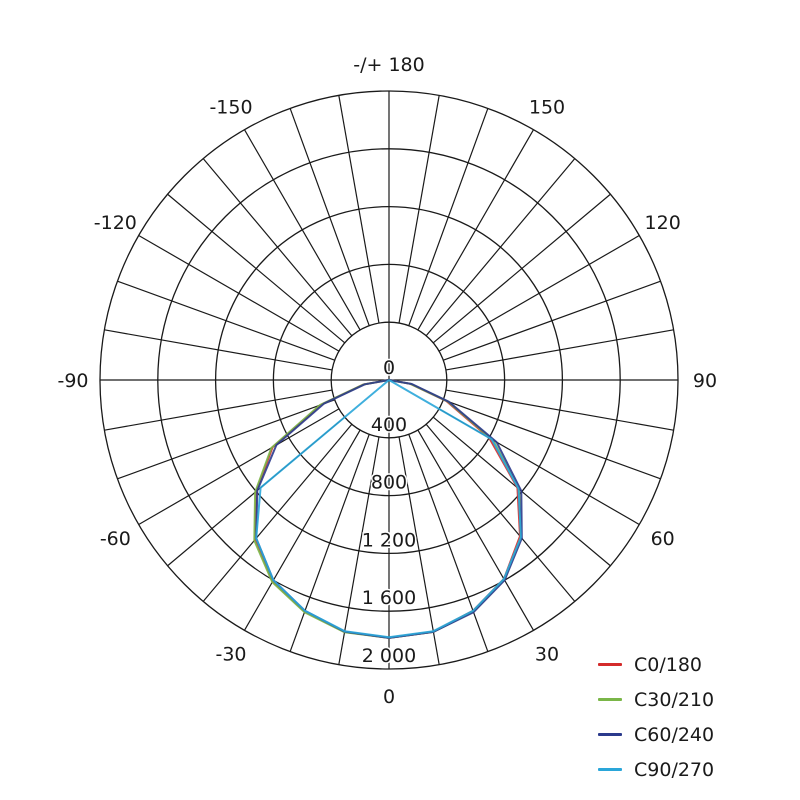  I want to click on legend-item-c30: C30/210, so click(656, 699).